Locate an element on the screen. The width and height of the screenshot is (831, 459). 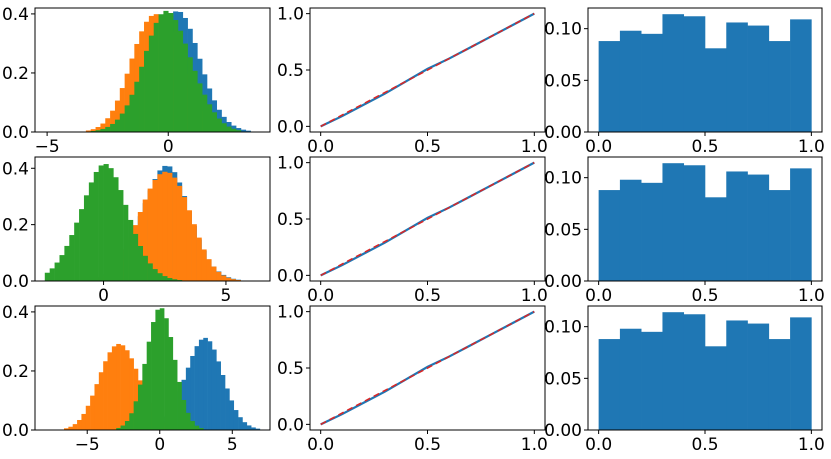
subplot-r0c2: 0.0 0.5 1.0 0.00 0.05 0.10 is located at coordinates (684, 82).